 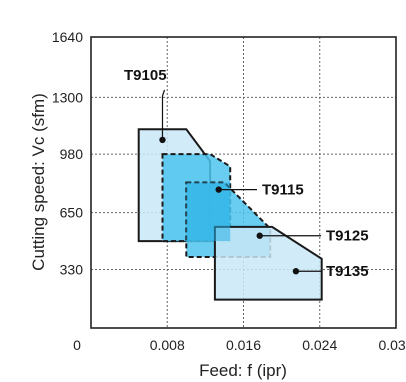 What do you see at coordinates (72, 213) in the screenshot?
I see `y-tick-label: 650` at bounding box center [72, 213].